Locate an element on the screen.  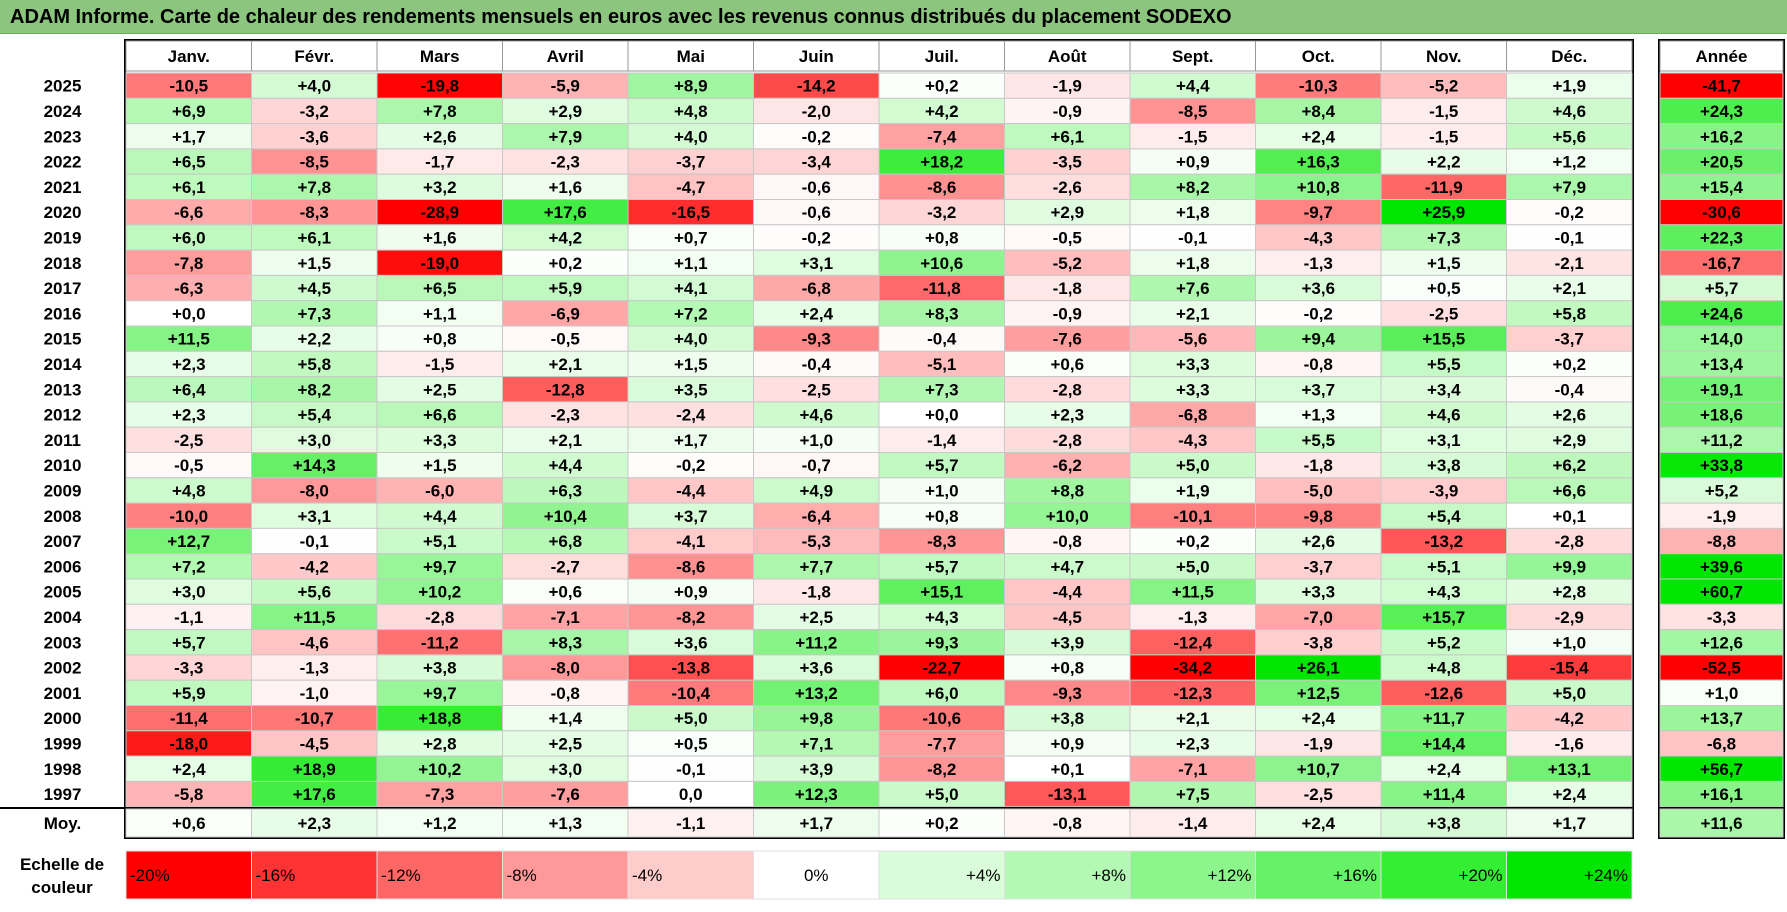
cell-value: +13,1 is located at coordinates (1569, 769).